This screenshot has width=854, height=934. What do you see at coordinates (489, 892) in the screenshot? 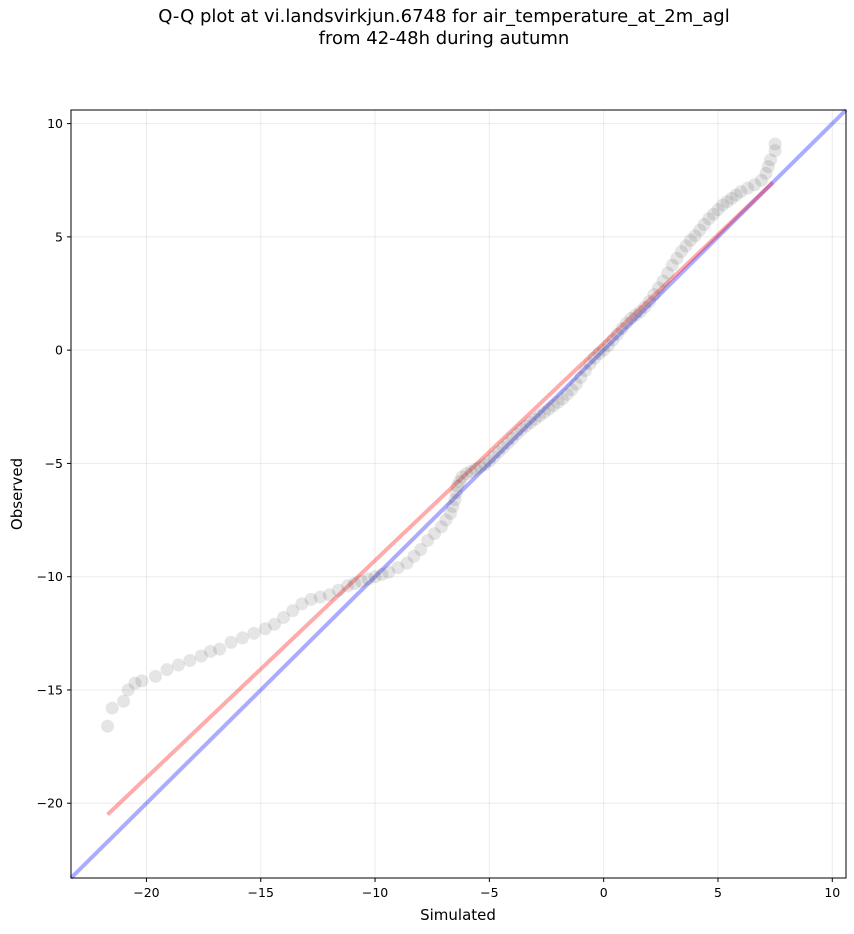
I see `x-tick-label: −5` at bounding box center [489, 892].